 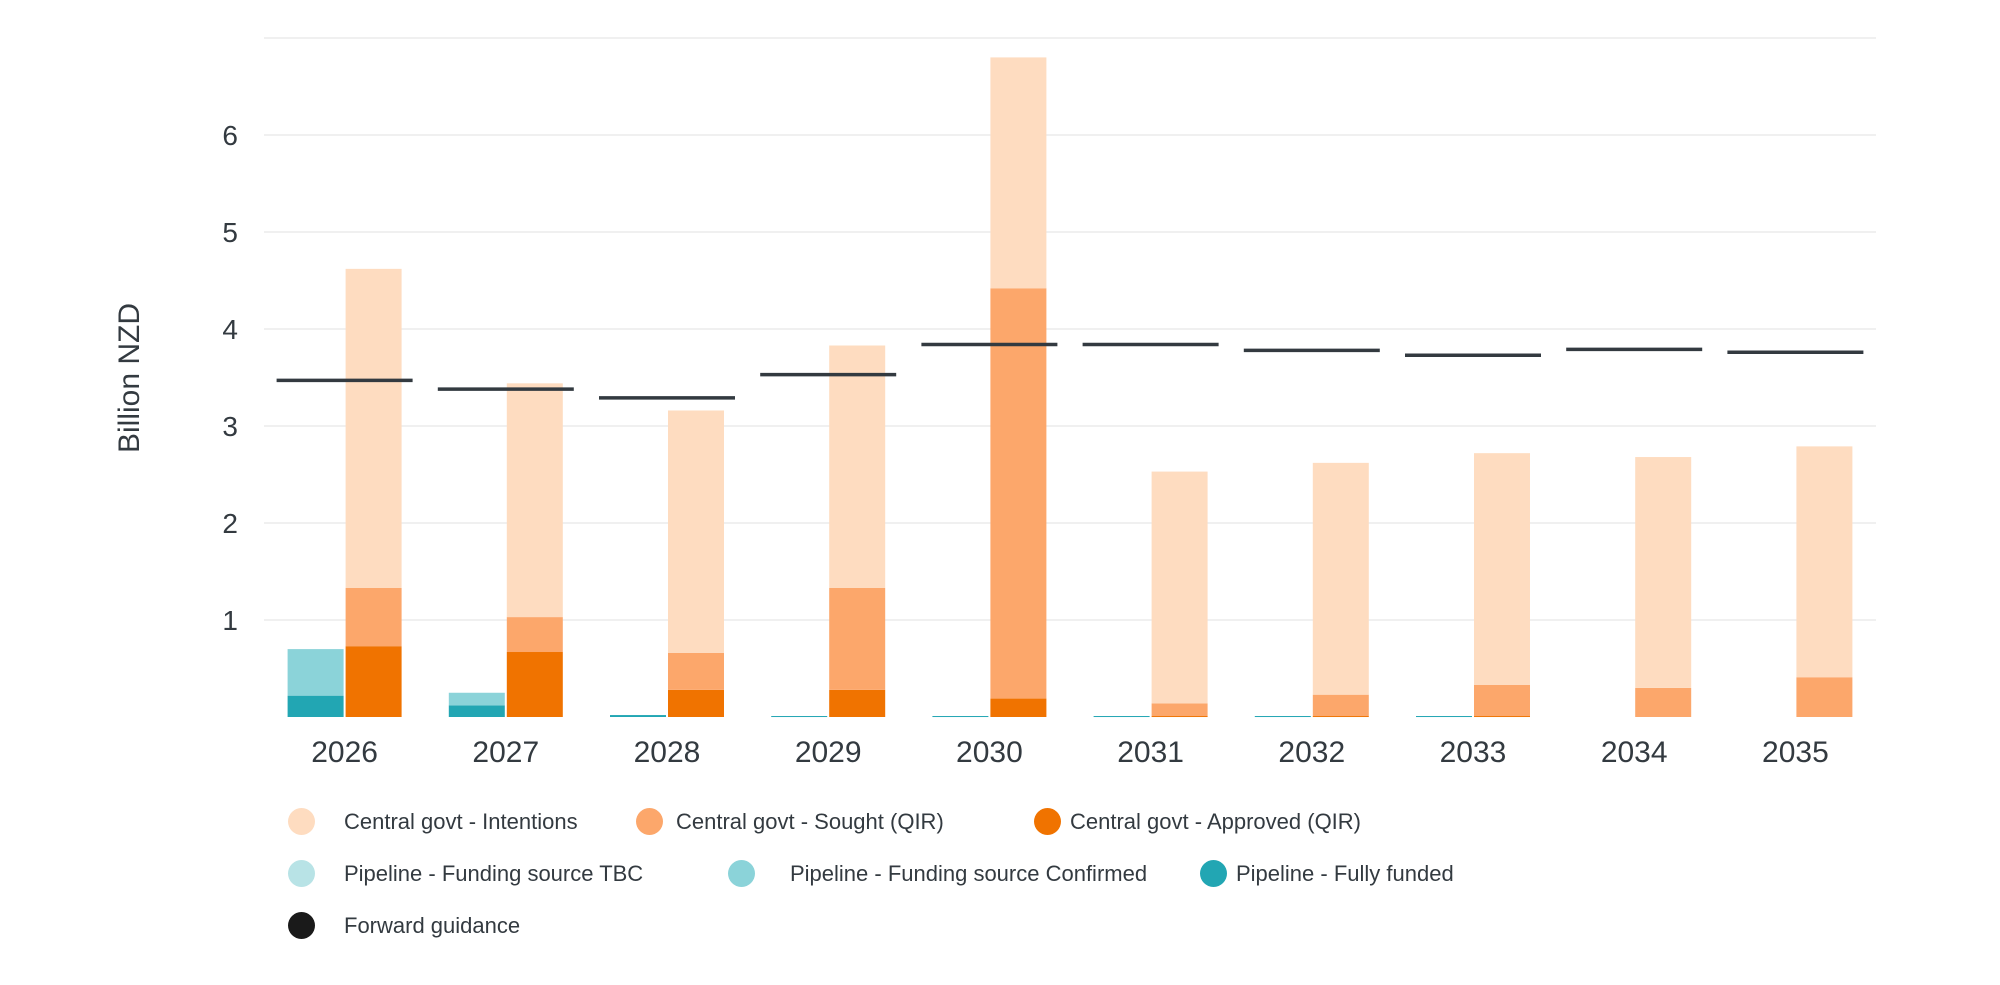 I want to click on x-tick-label: 2031, so click(x=1150, y=752).